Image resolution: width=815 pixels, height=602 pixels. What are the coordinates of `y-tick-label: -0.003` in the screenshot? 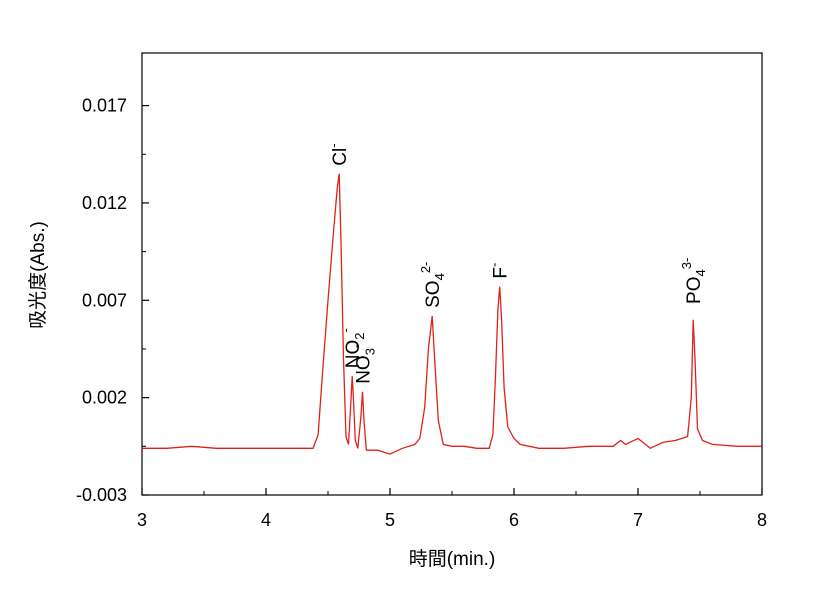 It's located at (101, 495).